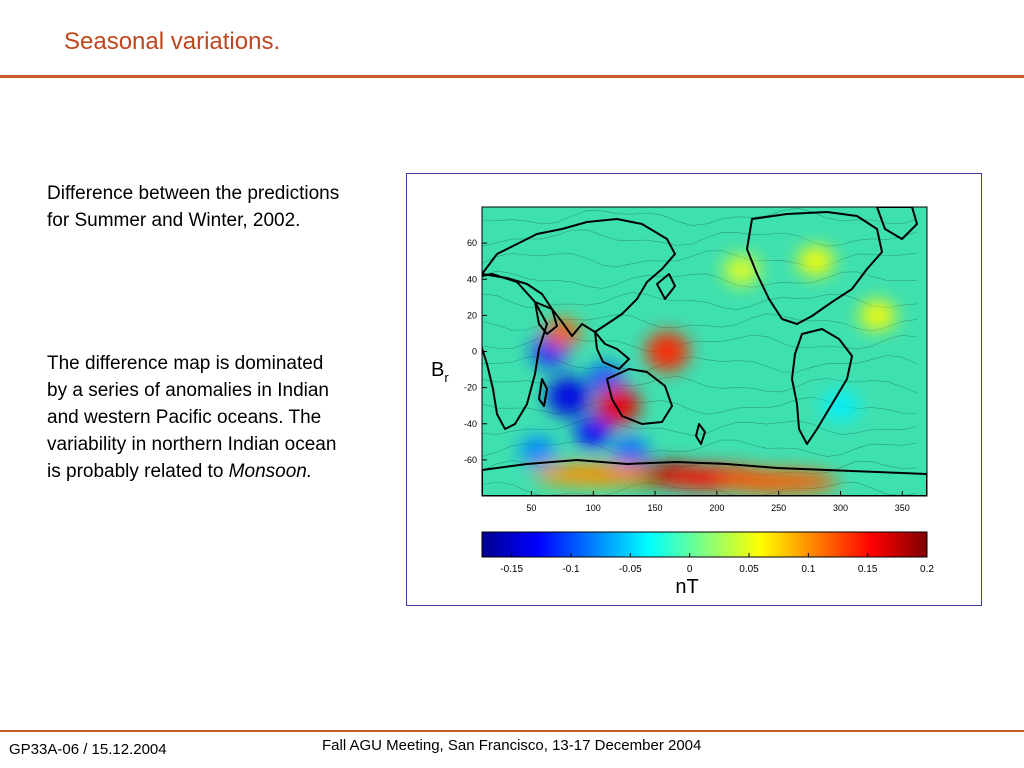  What do you see at coordinates (612, 350) in the screenshot?
I see `coastline-southeast-asia` at bounding box center [612, 350].